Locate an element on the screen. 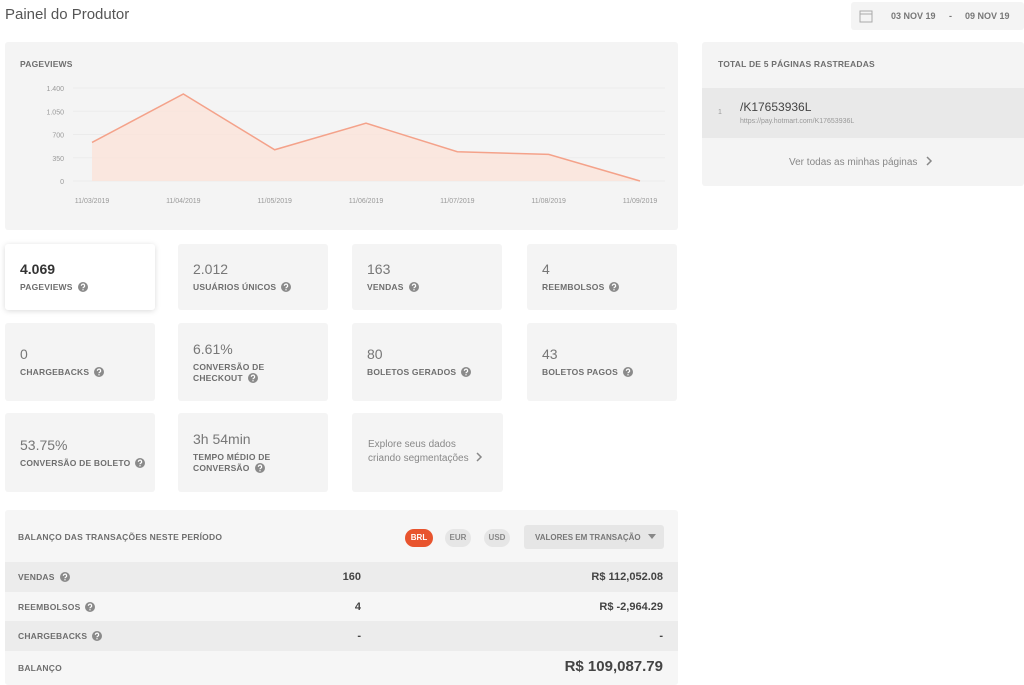 The image size is (1024, 685). x-tick-label: 11/08/2019 is located at coordinates (548, 201).